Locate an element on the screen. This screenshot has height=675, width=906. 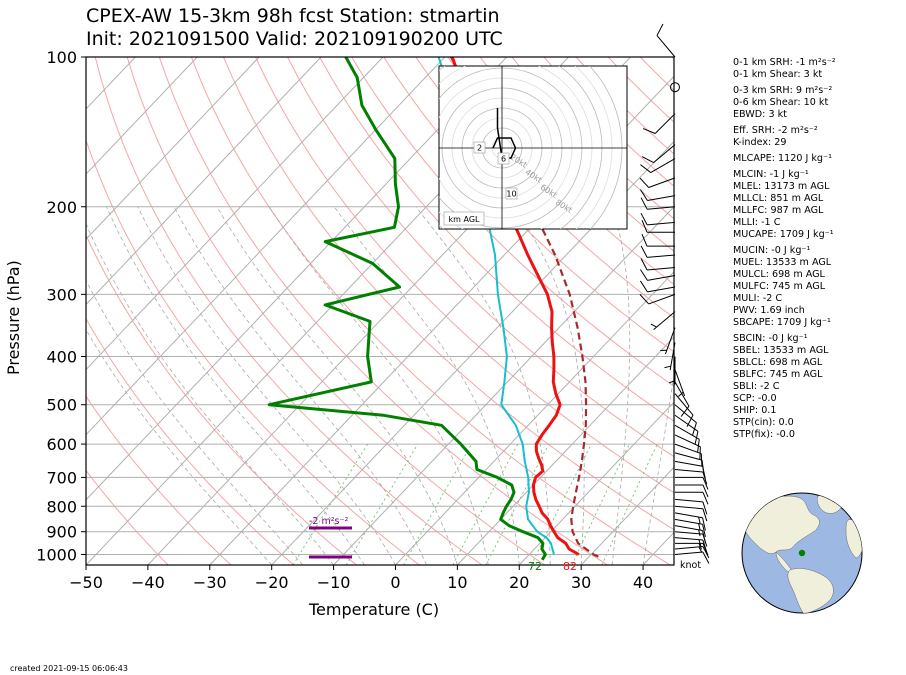
stat-stpcin: STP(cin): 0.0 is located at coordinates (763, 422).